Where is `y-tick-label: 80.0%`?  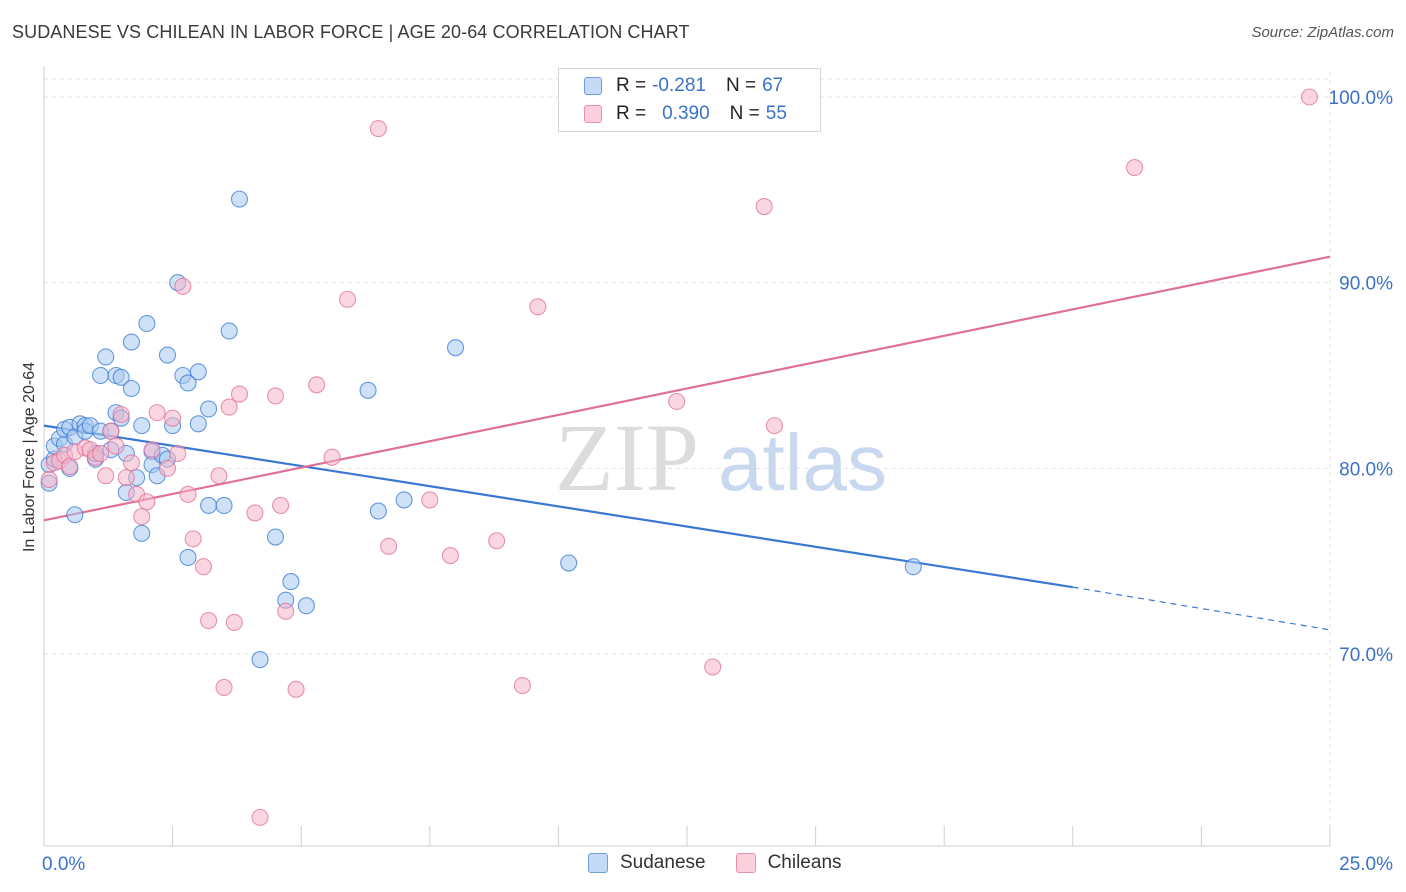
y-tick-label: 80.0% is located at coordinates (1366, 469).